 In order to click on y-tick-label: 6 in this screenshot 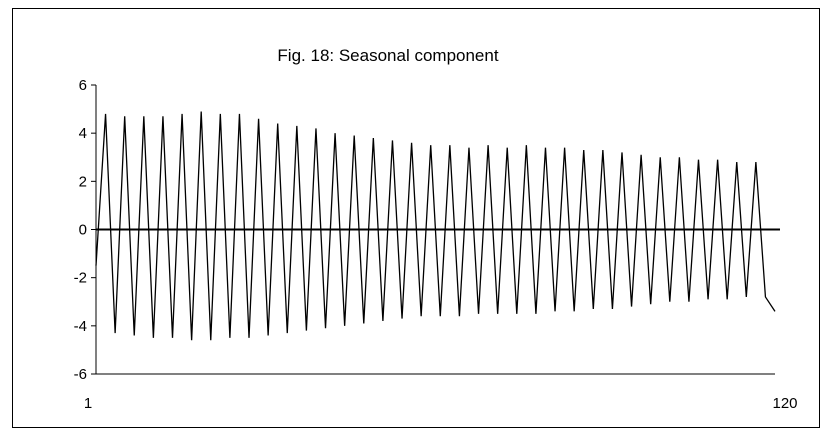, I will do `click(83, 85)`.